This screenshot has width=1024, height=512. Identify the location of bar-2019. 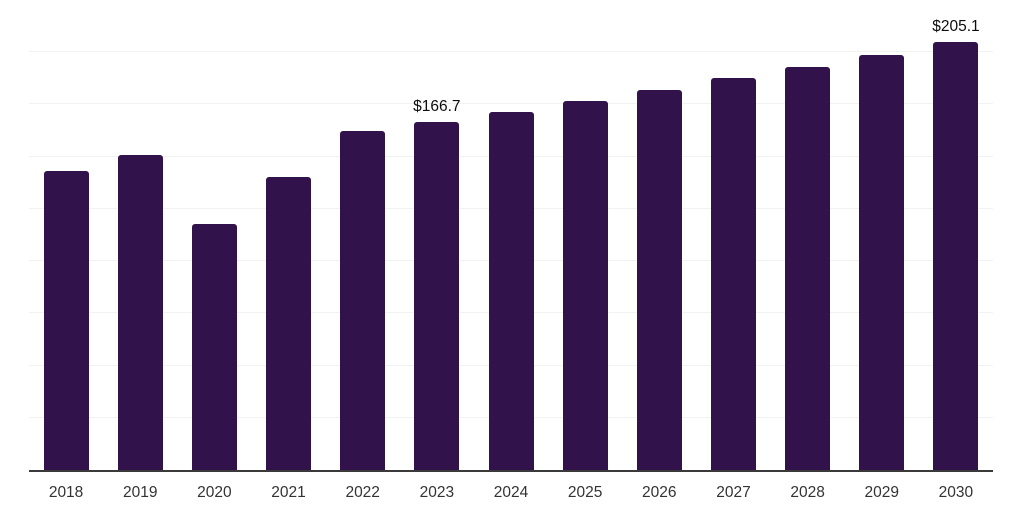
(140, 312).